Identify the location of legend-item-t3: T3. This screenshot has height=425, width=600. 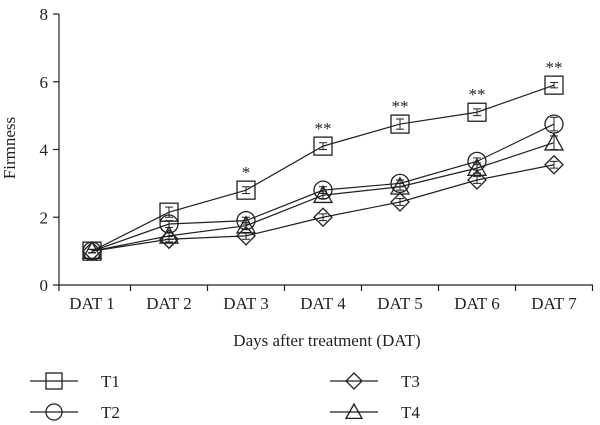
(375, 381).